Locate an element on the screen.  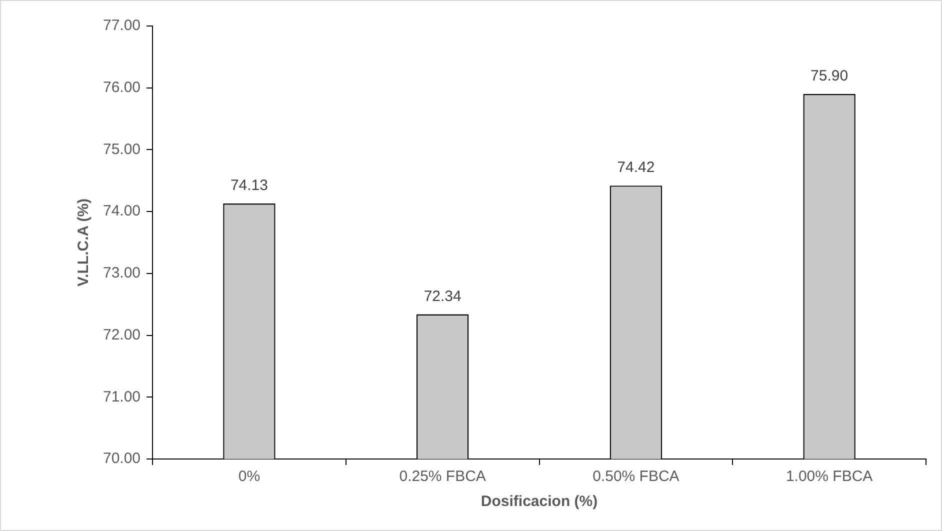
x-tick-label: 1.00% FBCA is located at coordinates (829, 477).